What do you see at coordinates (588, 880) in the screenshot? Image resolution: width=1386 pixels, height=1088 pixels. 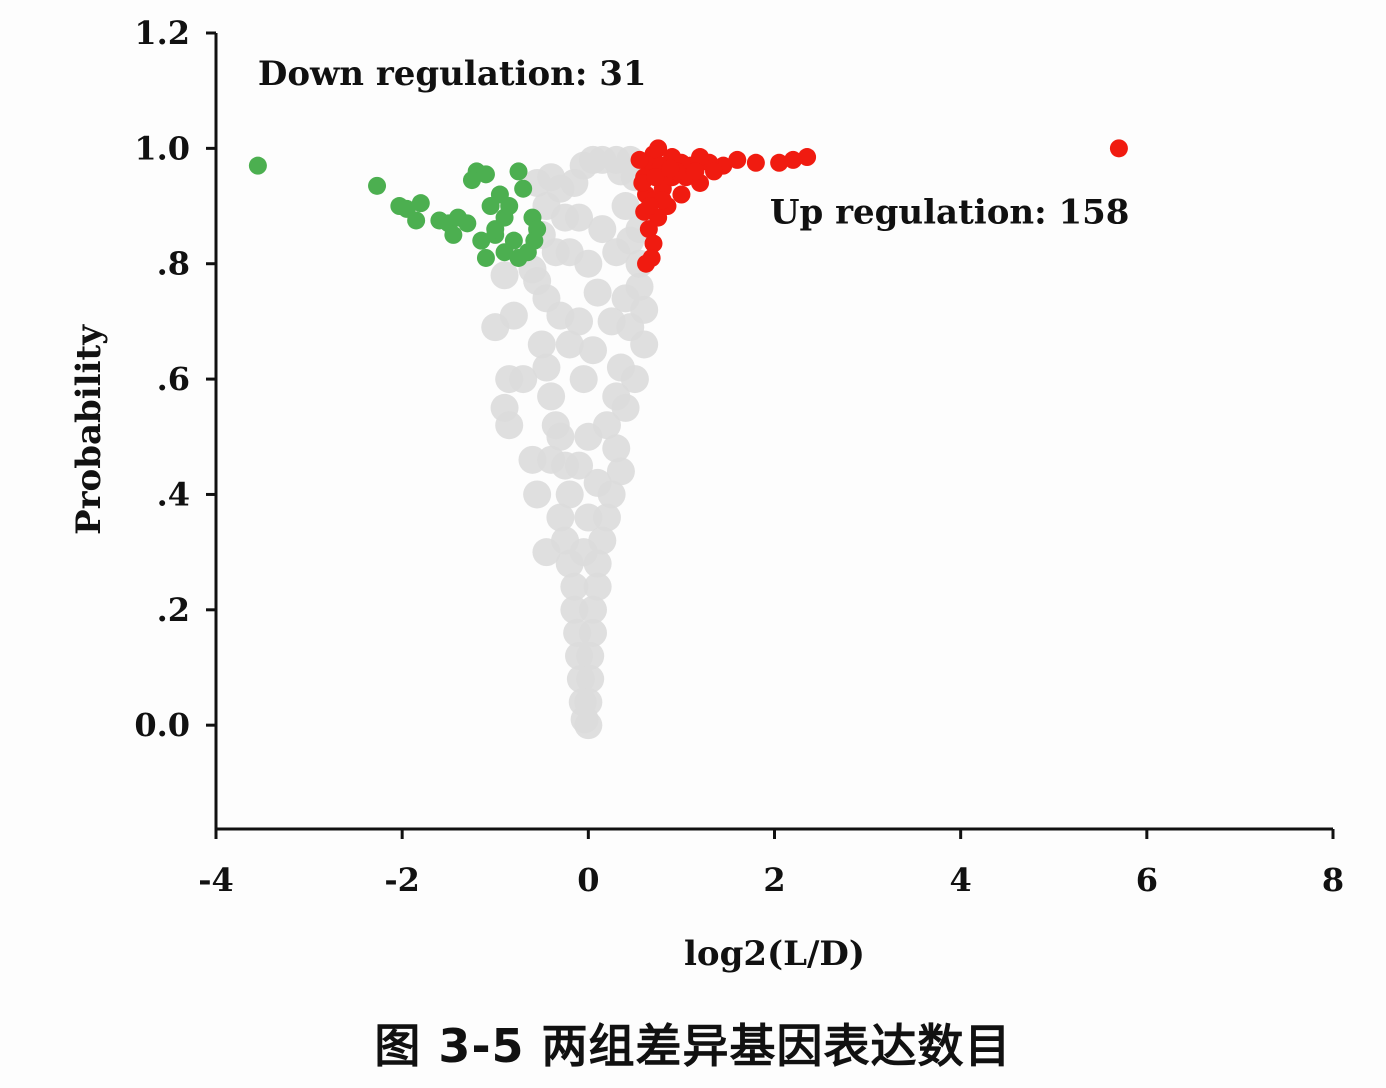 I see `x-tick-label: 0` at bounding box center [588, 880].